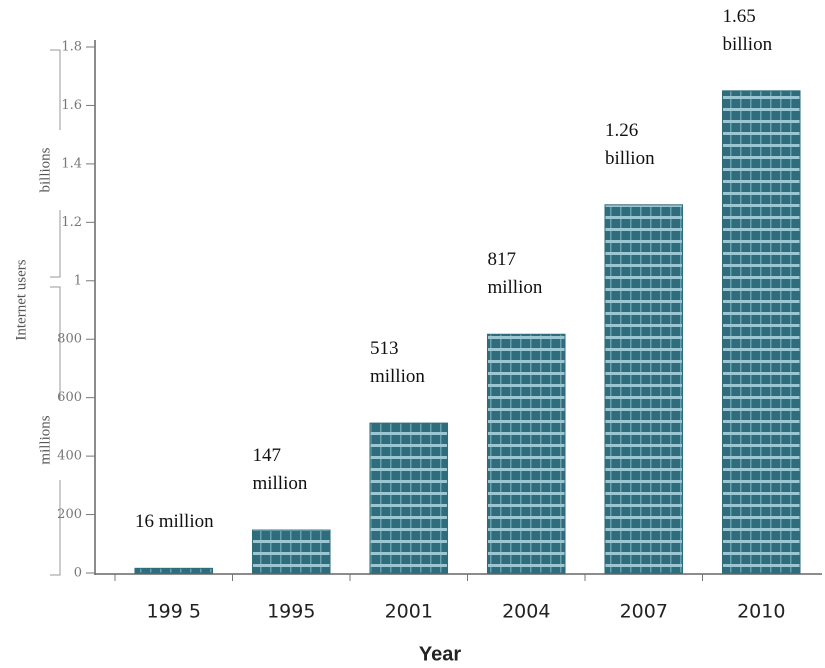 The image size is (825, 668). Describe the element at coordinates (644, 612) in the screenshot. I see `x-tick-label: 2007` at that location.